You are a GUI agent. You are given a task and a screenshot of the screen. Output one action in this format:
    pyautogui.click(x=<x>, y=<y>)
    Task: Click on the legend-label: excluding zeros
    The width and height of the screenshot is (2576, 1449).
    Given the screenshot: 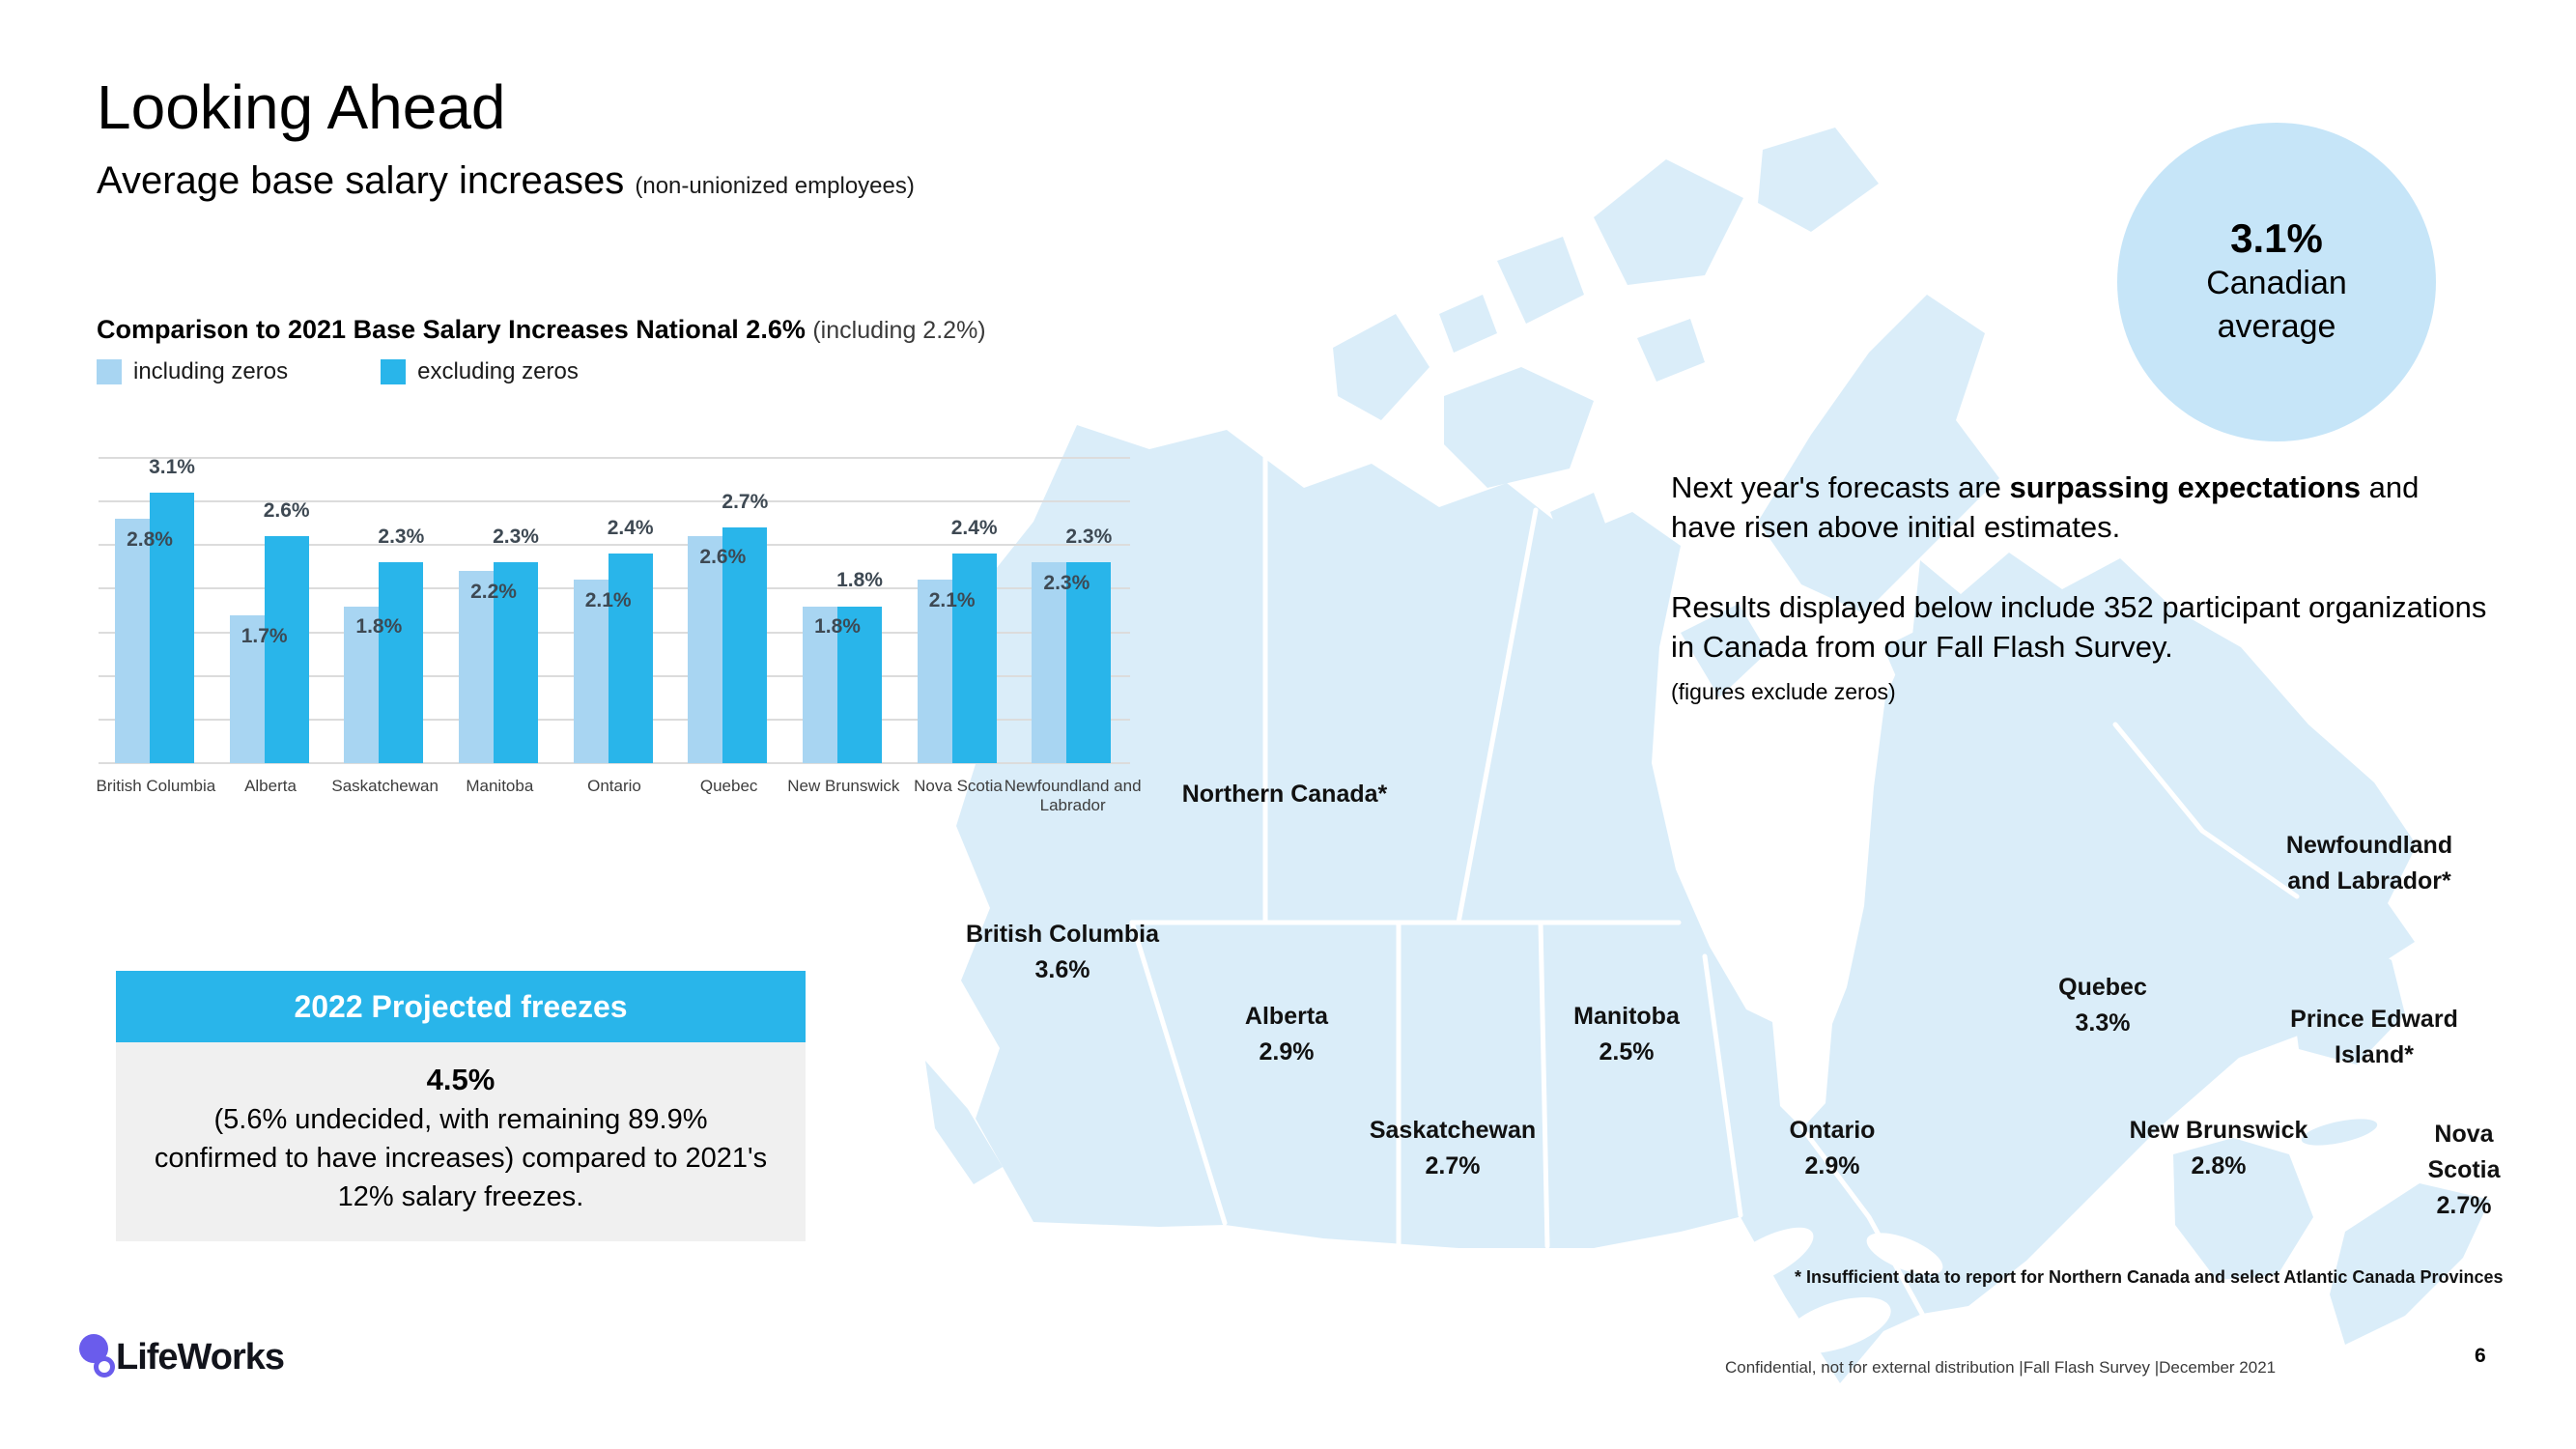 What is the action you would take?
    pyautogui.click(x=498, y=371)
    